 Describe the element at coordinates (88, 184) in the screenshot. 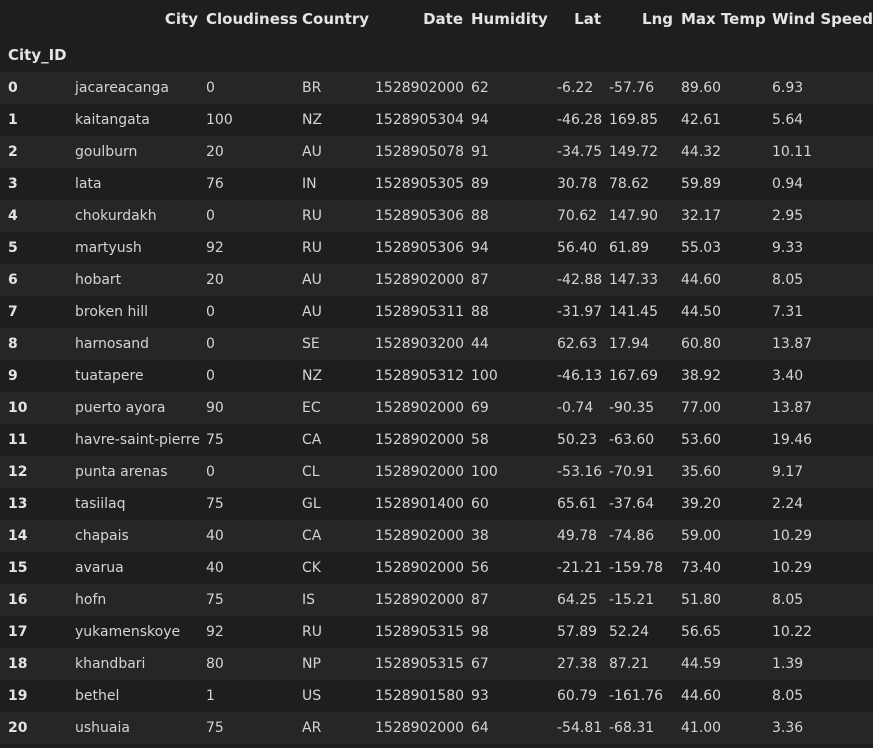

I see `table-cell: lata` at that location.